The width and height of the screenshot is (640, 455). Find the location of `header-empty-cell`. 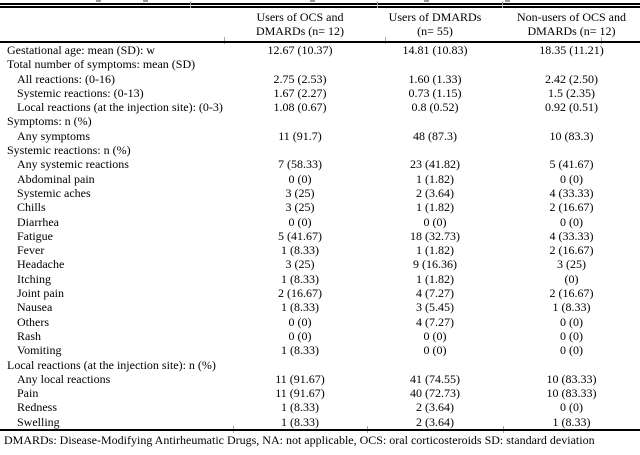

header-empty-cell is located at coordinates (116, 25).